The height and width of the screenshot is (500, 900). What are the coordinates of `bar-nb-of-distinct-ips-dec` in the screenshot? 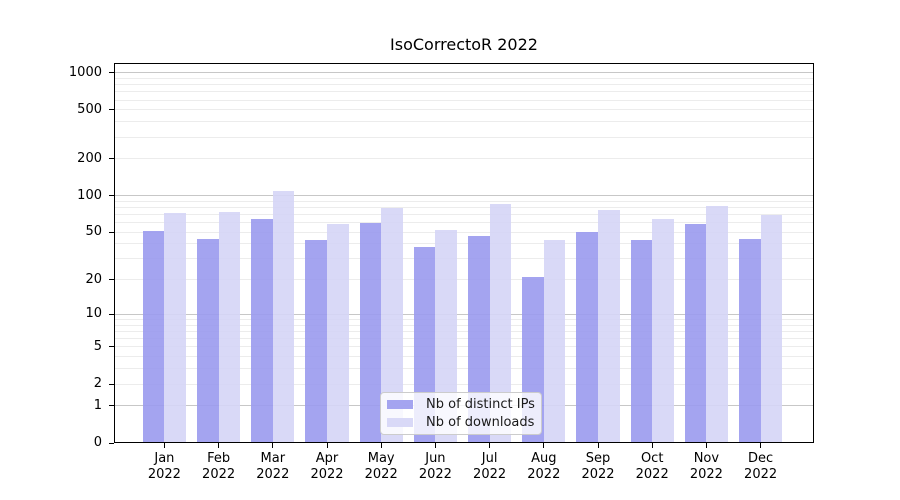 It's located at (749, 340).